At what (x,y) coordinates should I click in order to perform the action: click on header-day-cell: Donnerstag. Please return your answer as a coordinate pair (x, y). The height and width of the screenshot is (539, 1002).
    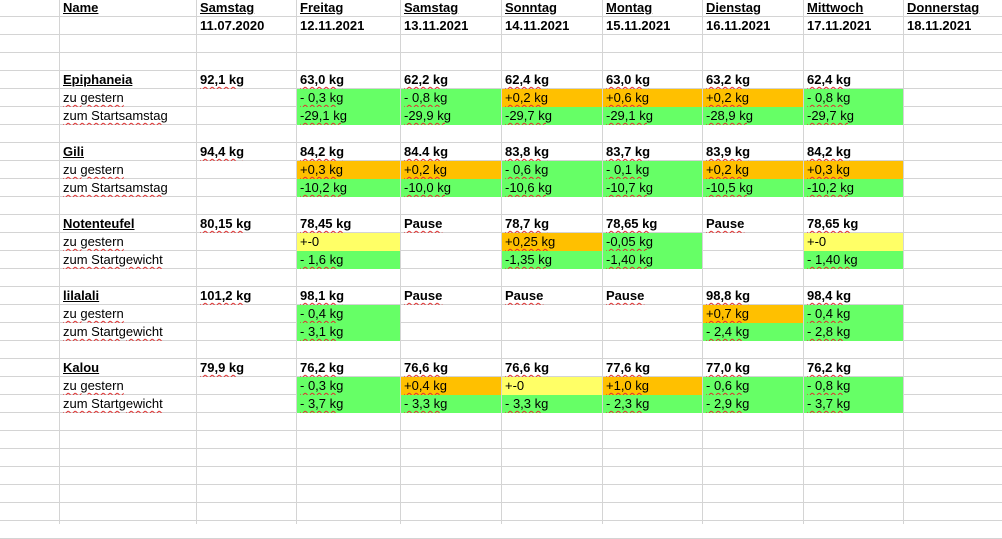
    Looking at the image, I should click on (943, 7).